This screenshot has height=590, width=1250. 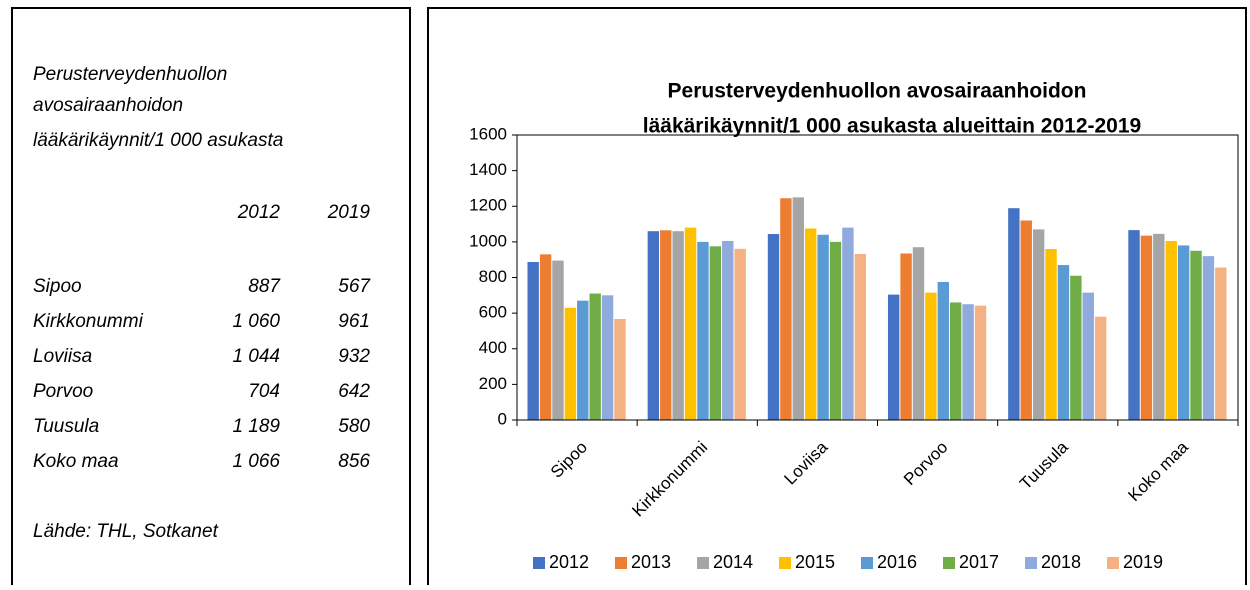 I want to click on cell: 932, so click(x=354, y=356).